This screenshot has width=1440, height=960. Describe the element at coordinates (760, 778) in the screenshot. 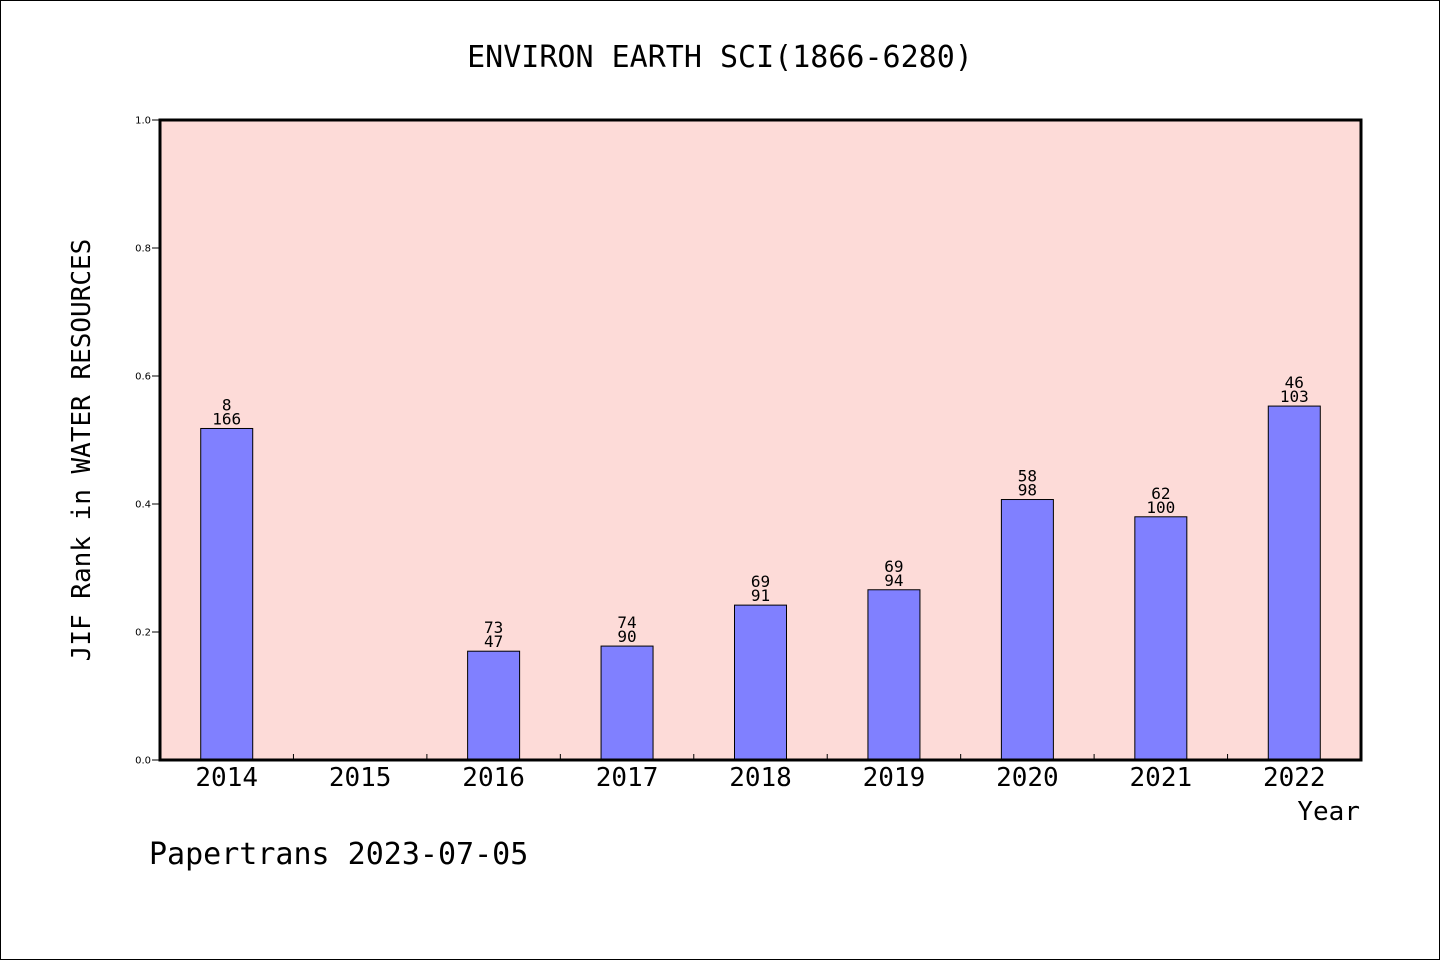

I see `x-tick-label: 2018` at that location.